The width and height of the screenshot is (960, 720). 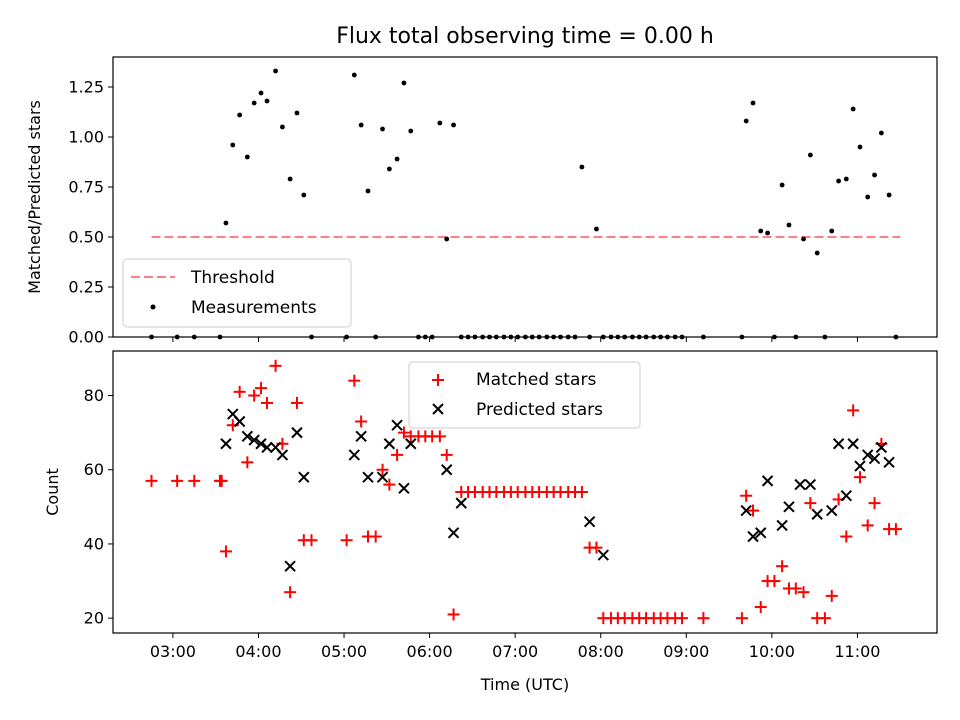 I want to click on ratio-legend: Threshold Measurements, so click(x=237, y=293).